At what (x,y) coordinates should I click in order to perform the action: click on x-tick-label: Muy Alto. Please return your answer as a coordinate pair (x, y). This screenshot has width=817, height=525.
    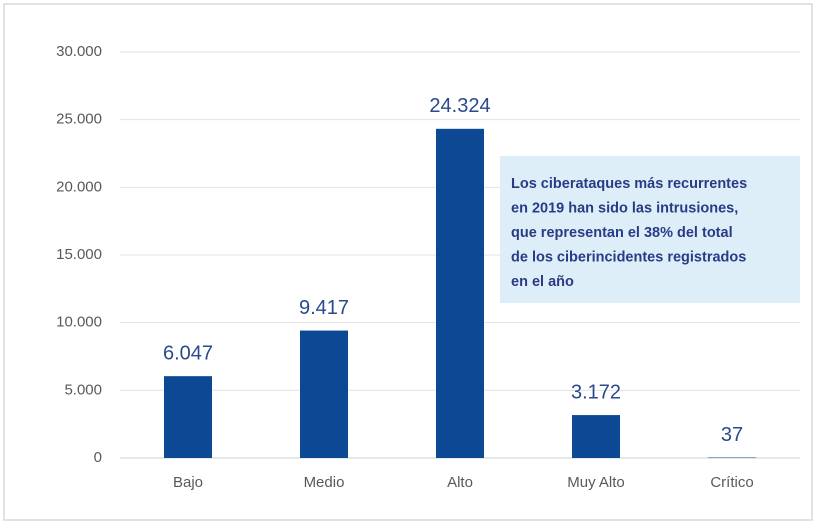
    Looking at the image, I should click on (596, 482).